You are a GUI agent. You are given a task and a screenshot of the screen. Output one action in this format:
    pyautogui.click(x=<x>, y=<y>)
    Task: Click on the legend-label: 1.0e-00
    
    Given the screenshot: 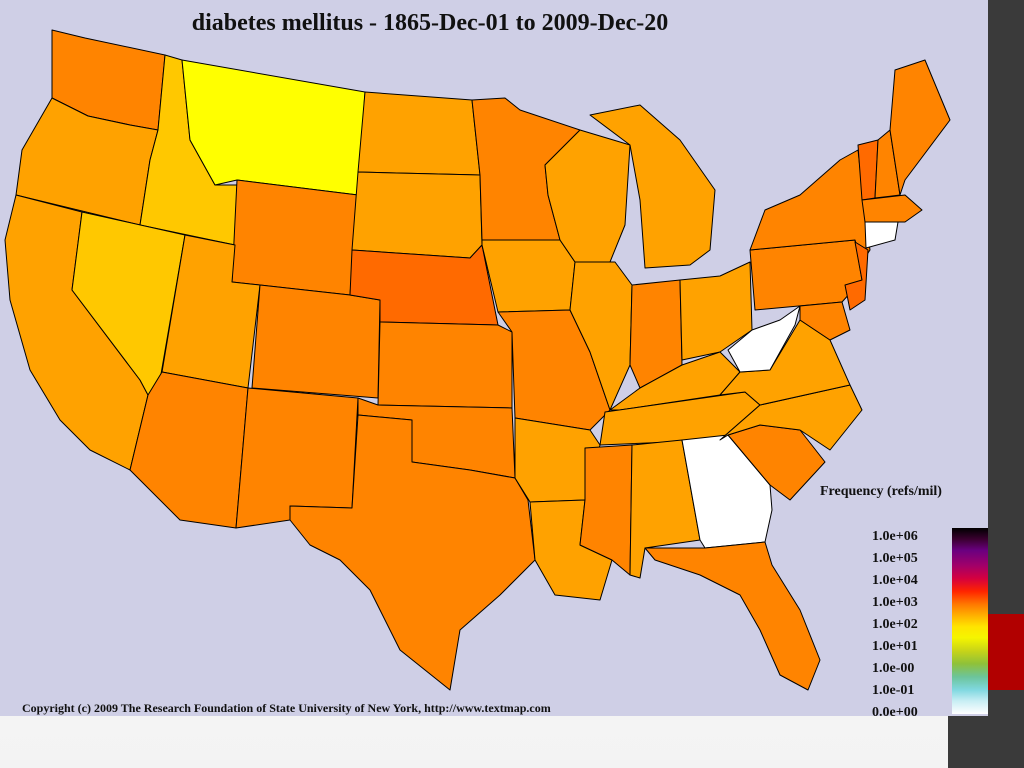 What is the action you would take?
    pyautogui.click(x=893, y=668)
    